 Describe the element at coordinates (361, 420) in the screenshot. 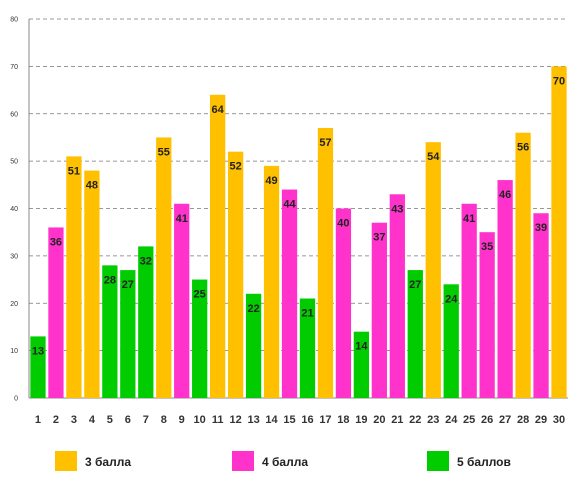

I see `x-tick-label: 19` at that location.